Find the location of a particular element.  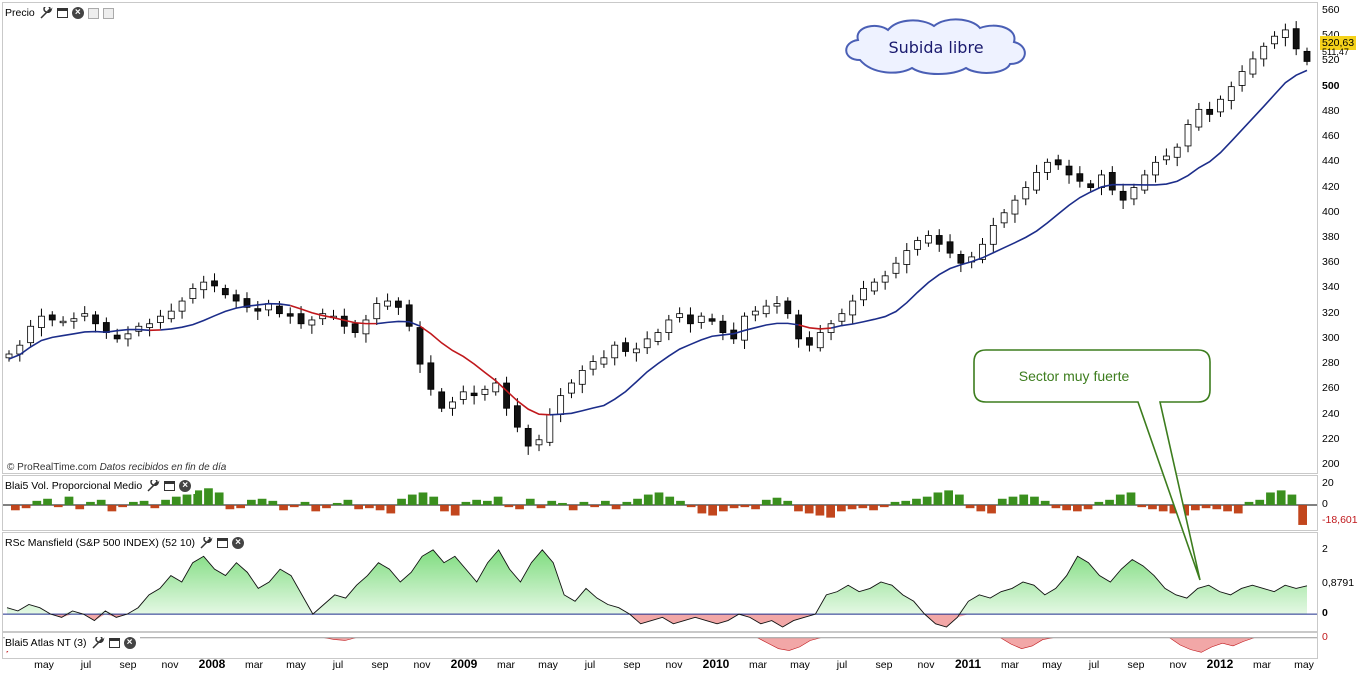

rsc-tick: 2 is located at coordinates (1325, 548).